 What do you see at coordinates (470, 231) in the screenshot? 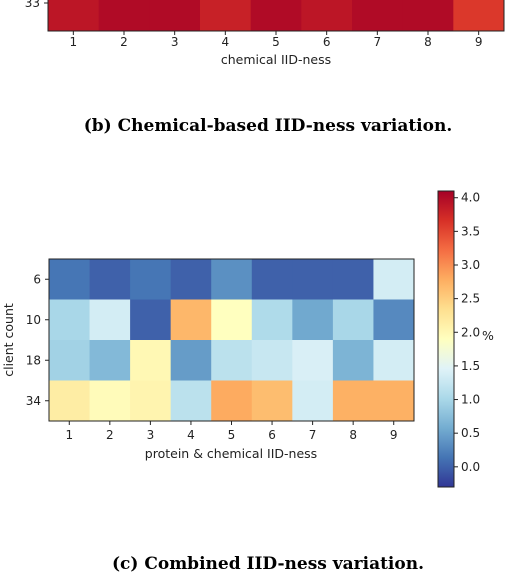
I see `colorbar-tick-label: 3.5` at bounding box center [470, 231].